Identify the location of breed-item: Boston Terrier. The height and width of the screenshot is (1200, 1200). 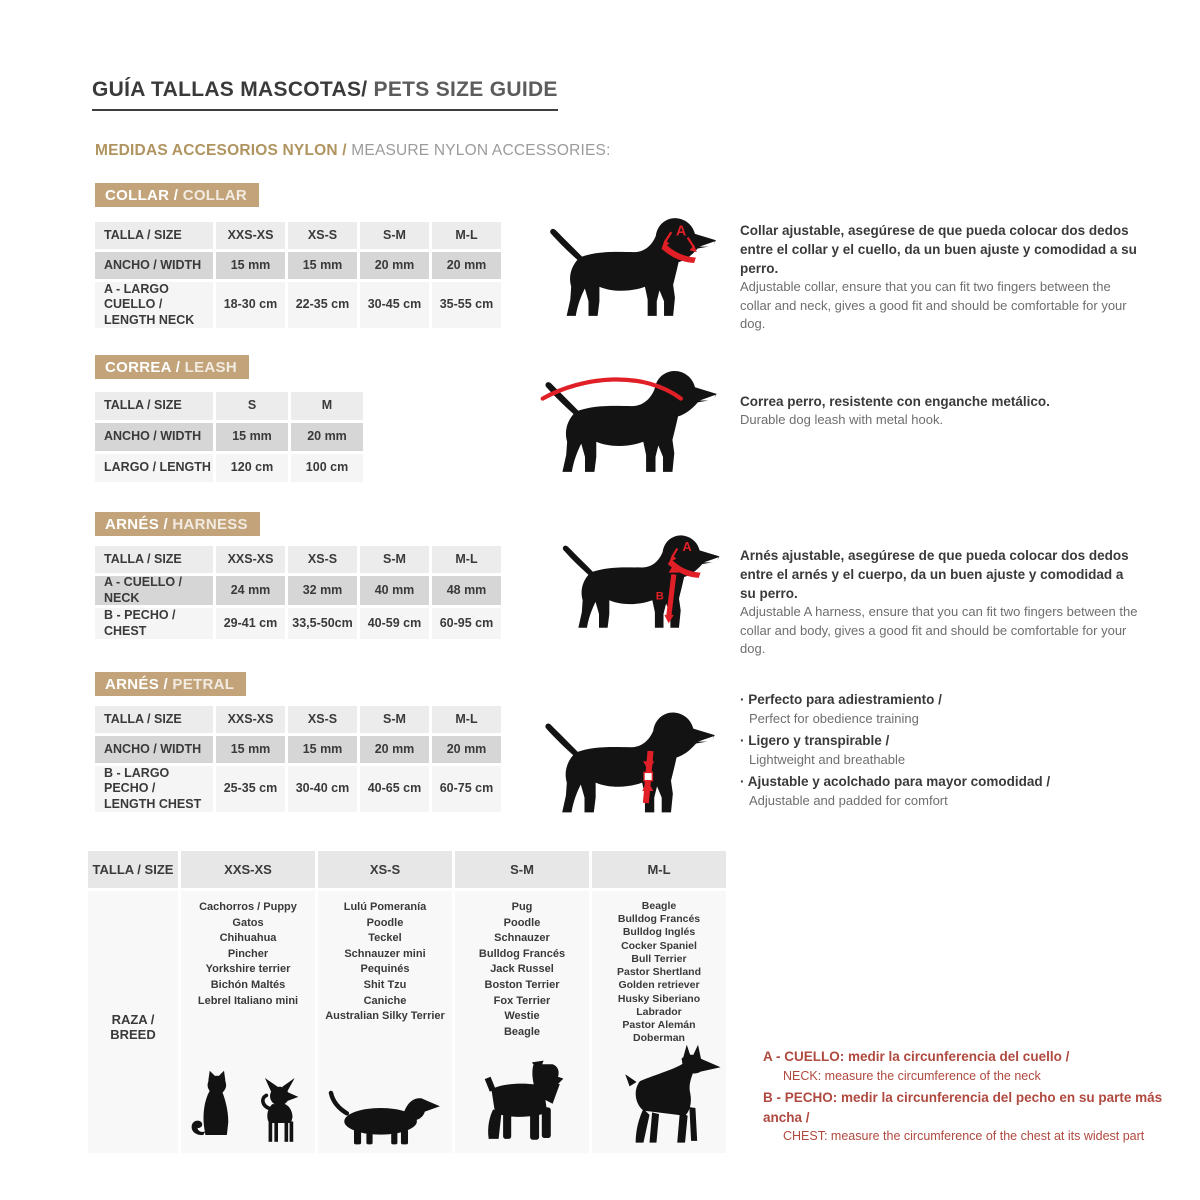
(522, 985).